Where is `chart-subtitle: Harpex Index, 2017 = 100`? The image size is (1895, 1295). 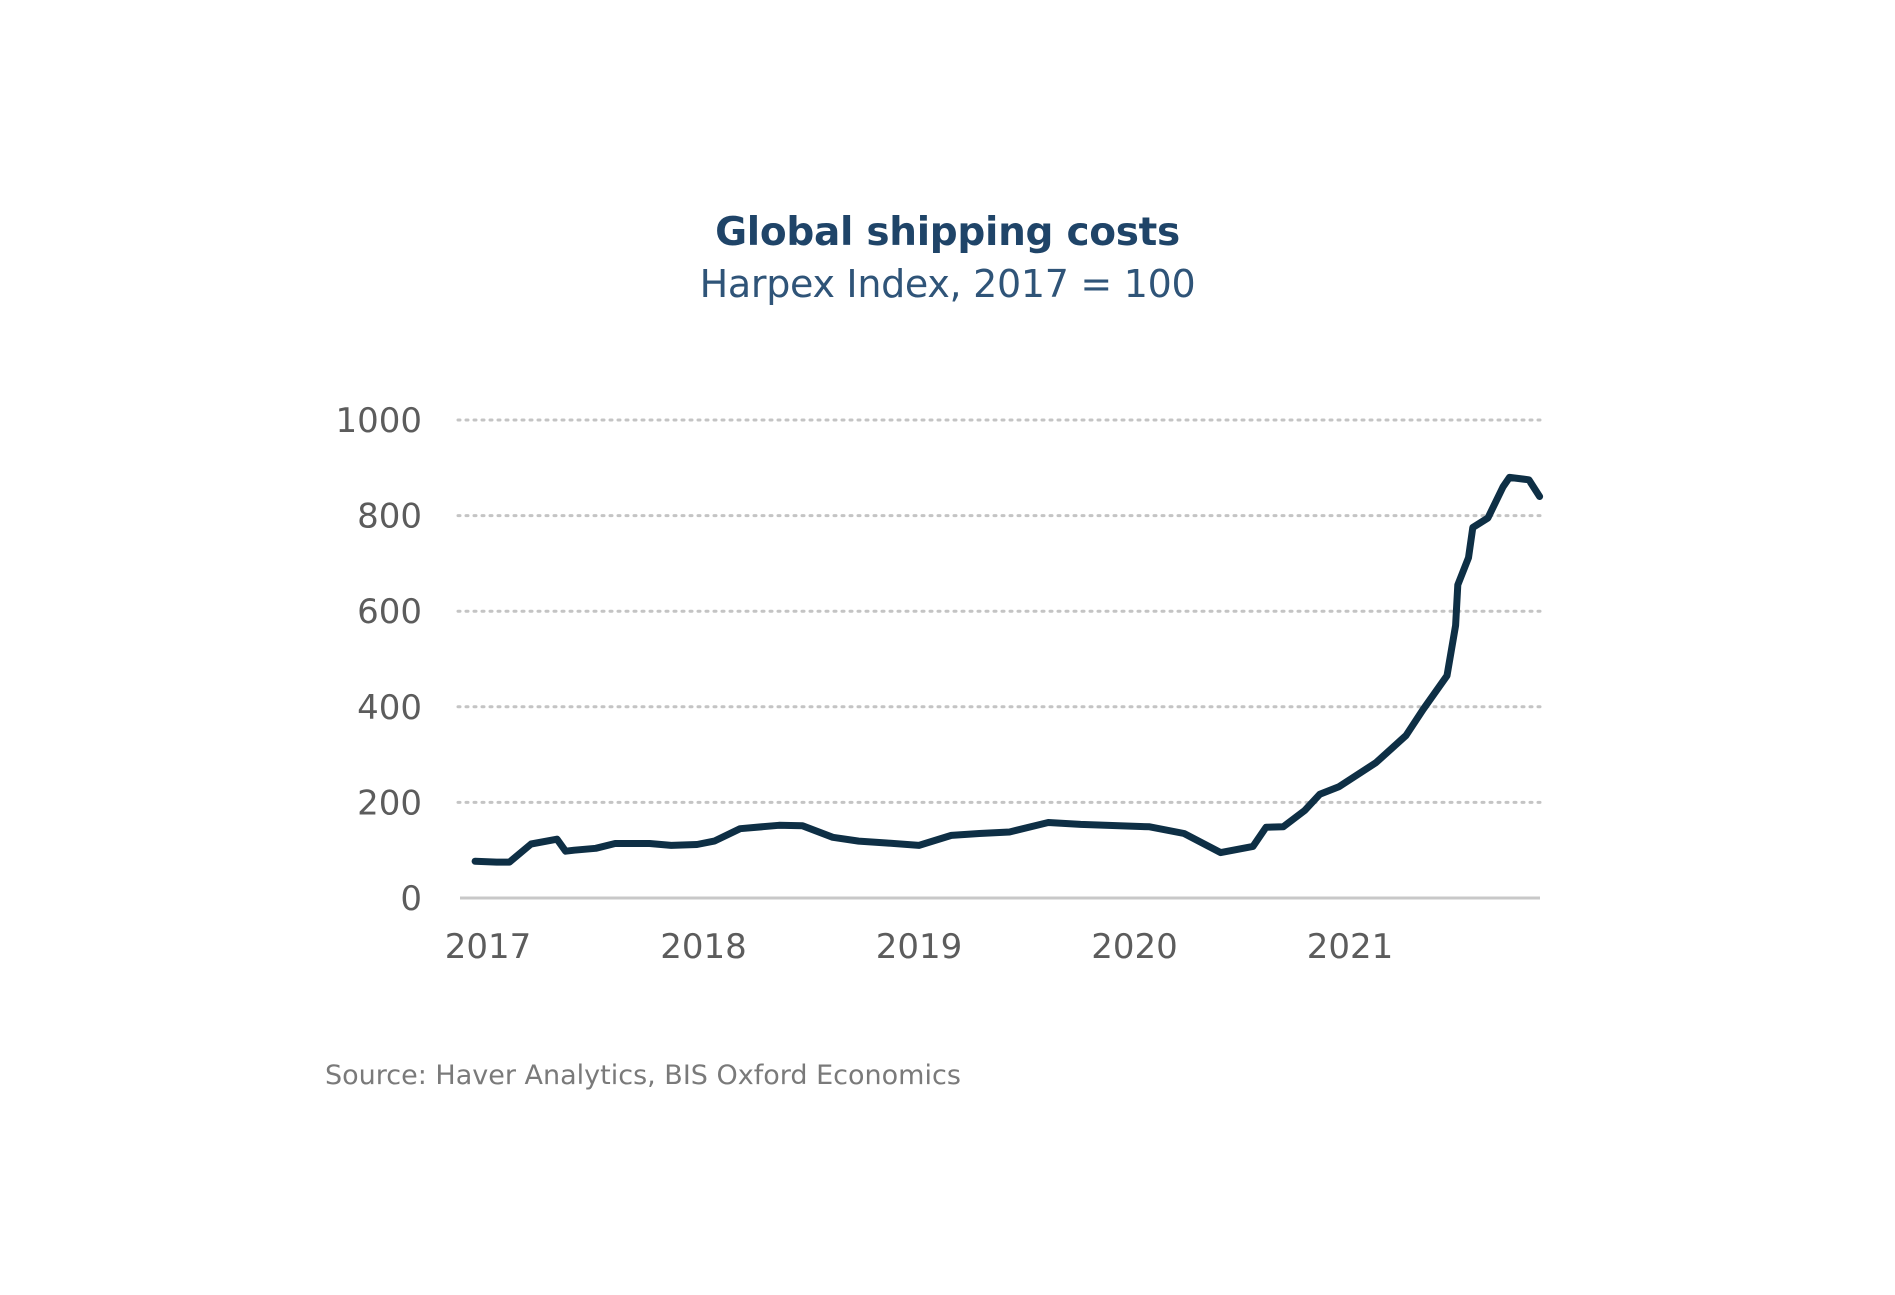 chart-subtitle: Harpex Index, 2017 = 100 is located at coordinates (947, 284).